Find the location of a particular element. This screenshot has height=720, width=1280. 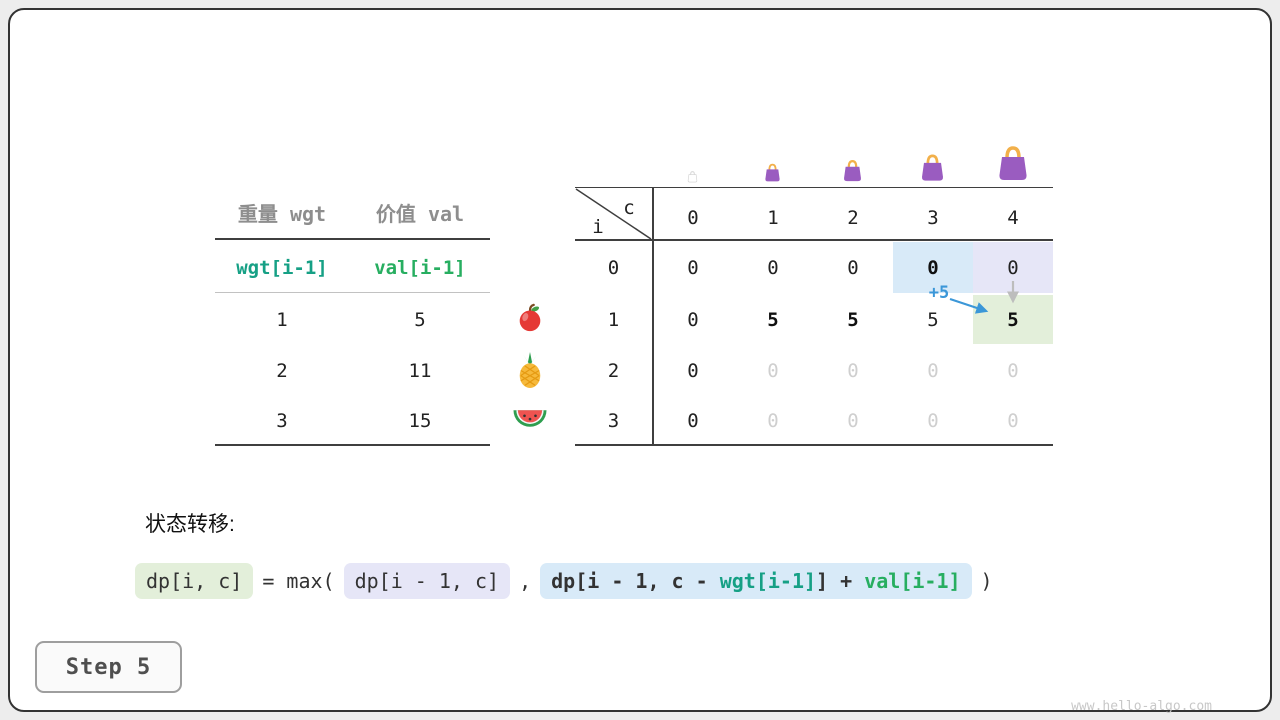

dp-cell-3-0: 0 is located at coordinates (693, 421).